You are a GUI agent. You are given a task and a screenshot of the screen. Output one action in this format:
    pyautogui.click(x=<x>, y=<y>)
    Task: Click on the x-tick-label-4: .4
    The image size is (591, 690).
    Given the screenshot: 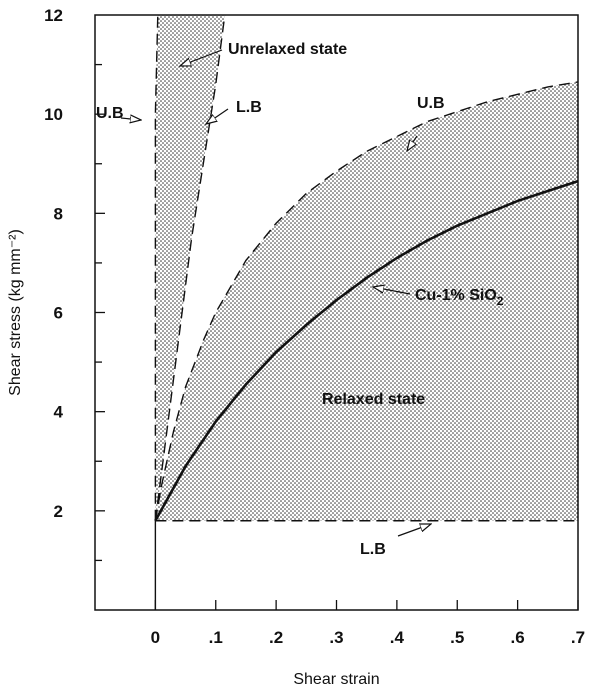 What is the action you would take?
    pyautogui.click(x=397, y=637)
    